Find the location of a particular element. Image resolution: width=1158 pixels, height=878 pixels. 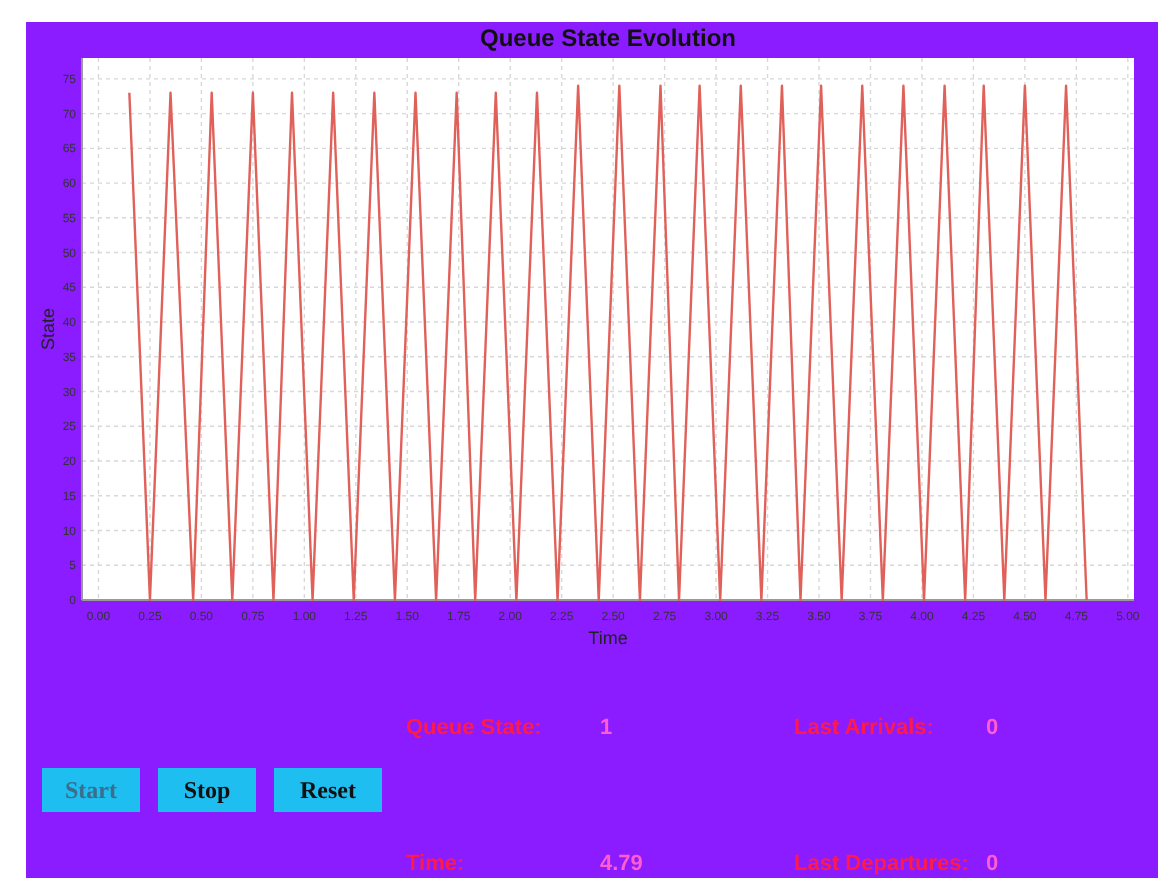

text: Time: is located at coordinates (435, 864).